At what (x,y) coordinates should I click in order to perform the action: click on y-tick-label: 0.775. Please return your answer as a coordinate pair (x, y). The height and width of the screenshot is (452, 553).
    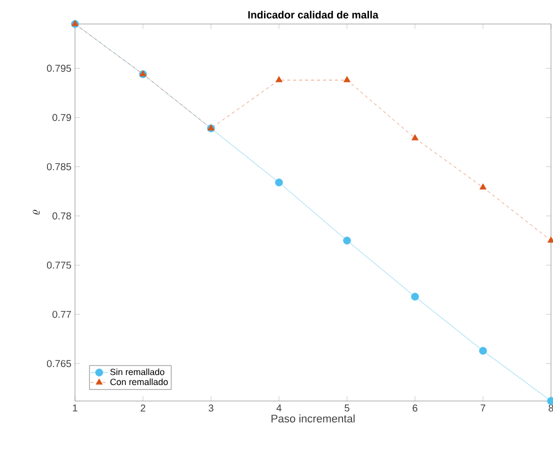
    Looking at the image, I should click on (59, 265).